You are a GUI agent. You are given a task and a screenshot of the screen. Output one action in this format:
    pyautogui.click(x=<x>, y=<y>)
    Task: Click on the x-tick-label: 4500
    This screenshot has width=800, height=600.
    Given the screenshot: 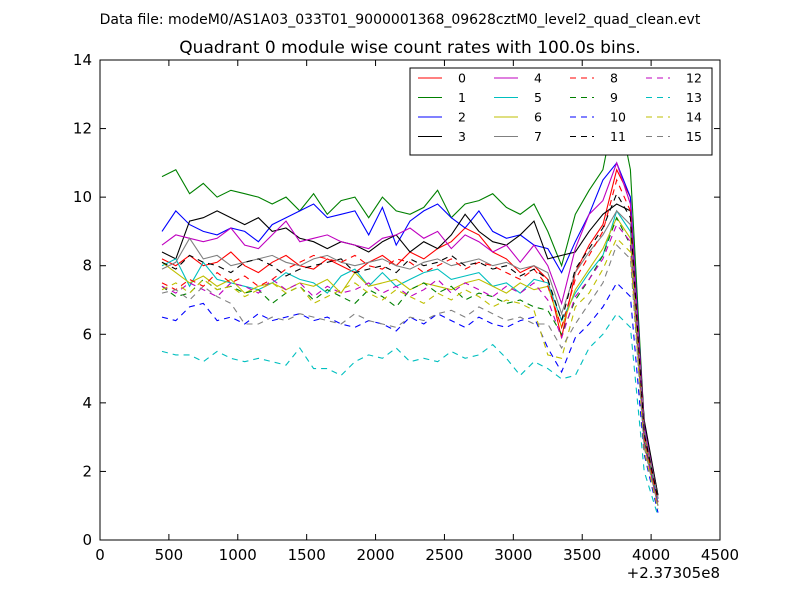 What is the action you would take?
    pyautogui.click(x=720, y=555)
    